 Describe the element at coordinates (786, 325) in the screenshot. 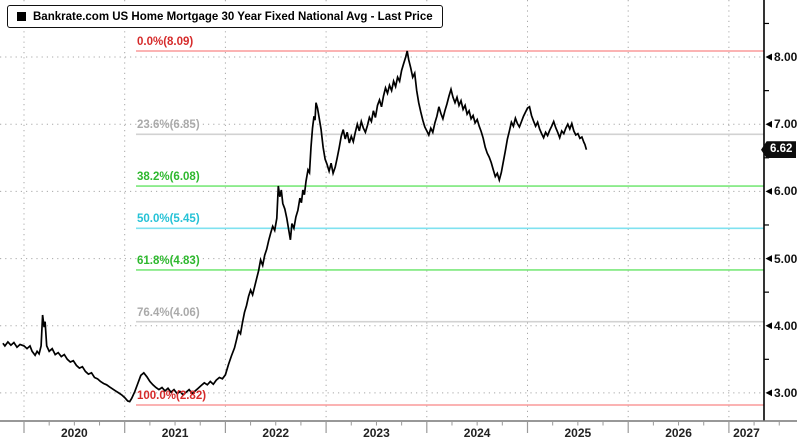

I see `y-axis-label-4: 4.00` at that location.